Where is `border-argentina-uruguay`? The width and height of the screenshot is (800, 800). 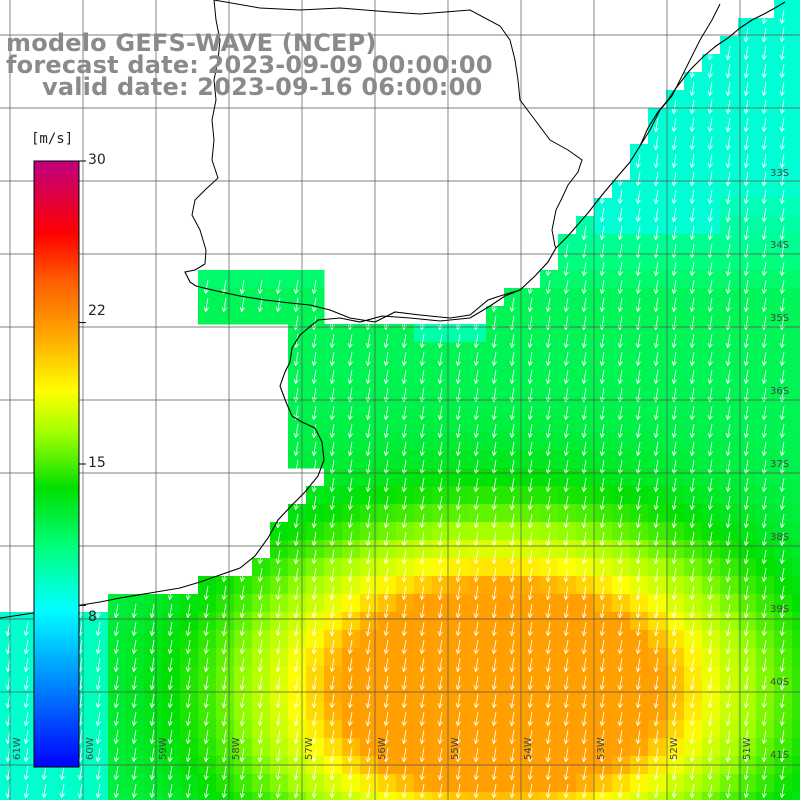 border-argentina-uruguay is located at coordinates (206, 132).